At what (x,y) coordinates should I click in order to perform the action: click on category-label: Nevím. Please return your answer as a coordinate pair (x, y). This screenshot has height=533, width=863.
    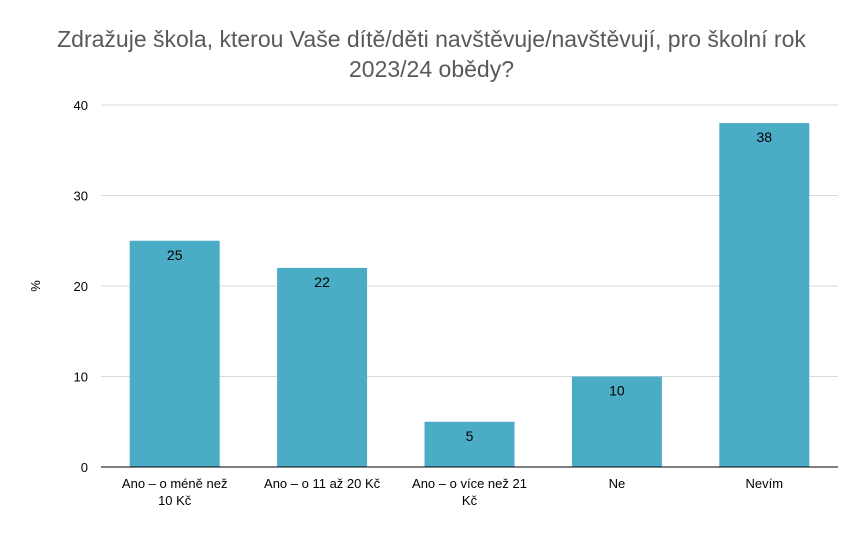
    Looking at the image, I should click on (765, 483).